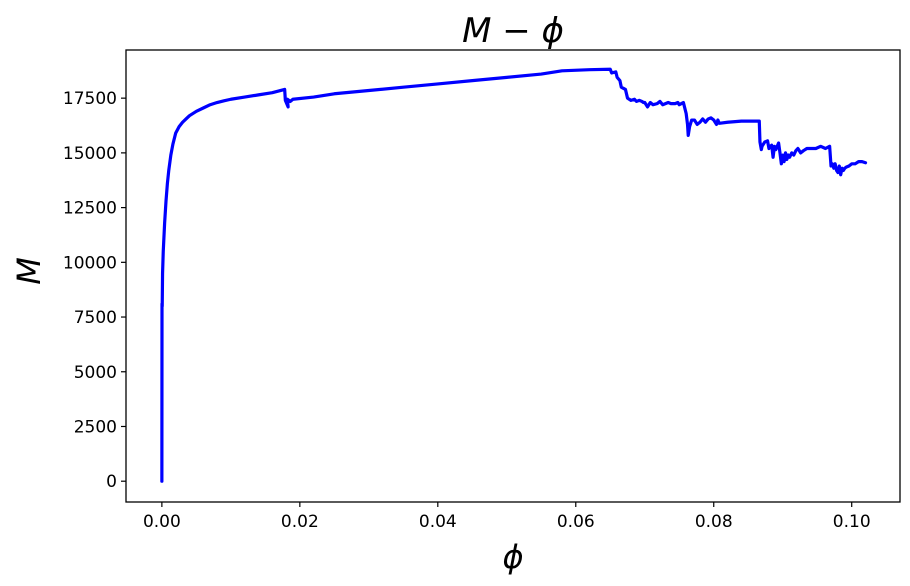 This screenshot has width=910, height=586. I want to click on x-tick-label: 0.10, so click(852, 522).